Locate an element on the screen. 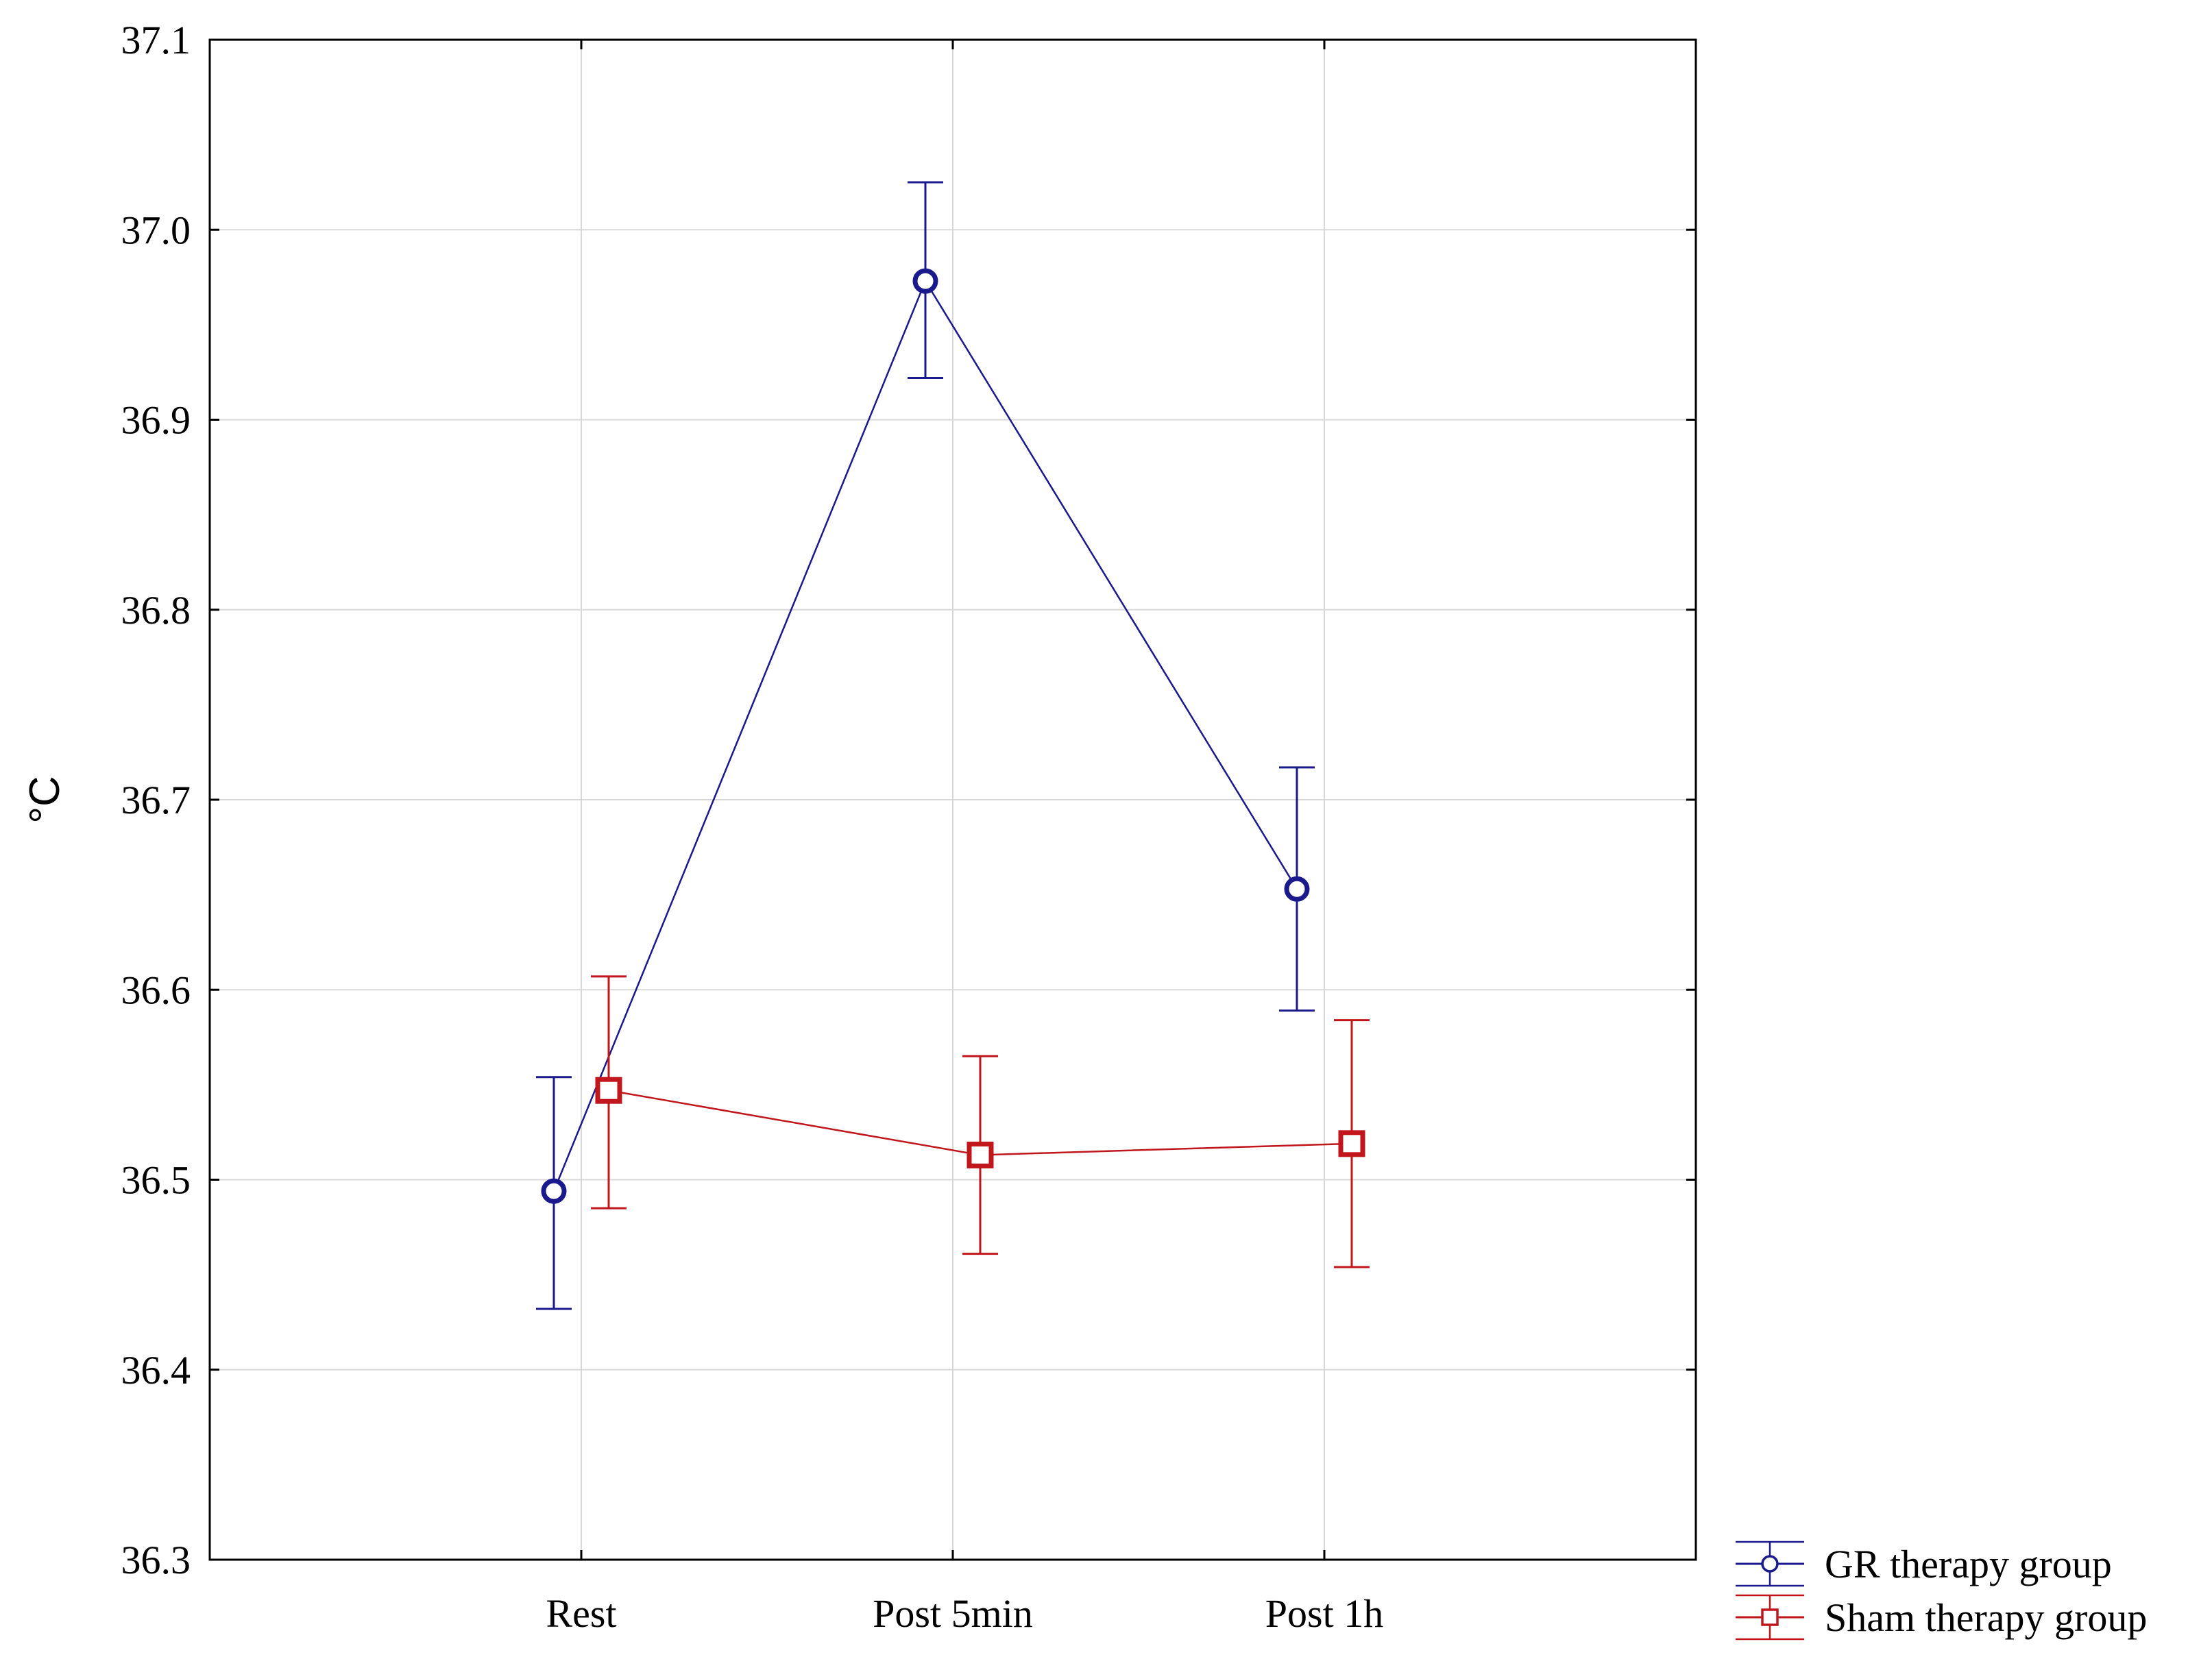 The image size is (2212, 1657). y-tick-label: 36.8 is located at coordinates (156, 610).